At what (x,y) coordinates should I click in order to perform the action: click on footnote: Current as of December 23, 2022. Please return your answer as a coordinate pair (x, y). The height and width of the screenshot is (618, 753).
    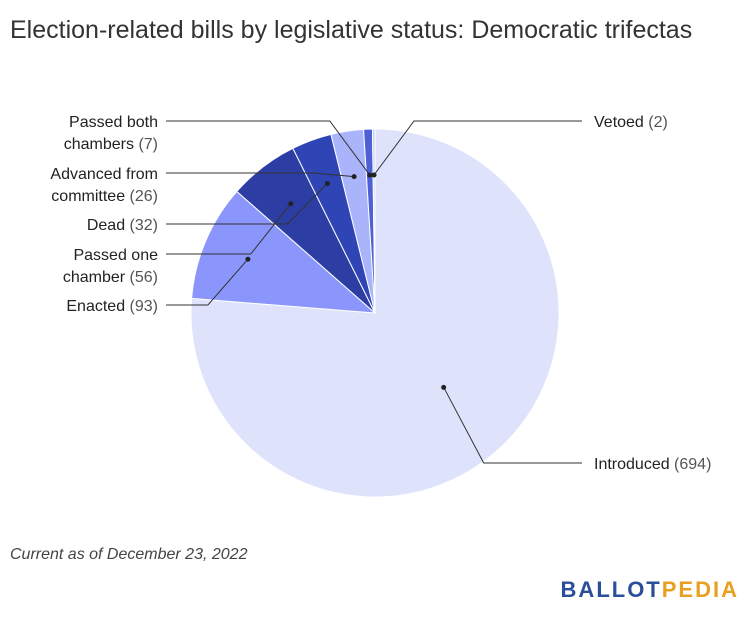
    Looking at the image, I should click on (129, 554).